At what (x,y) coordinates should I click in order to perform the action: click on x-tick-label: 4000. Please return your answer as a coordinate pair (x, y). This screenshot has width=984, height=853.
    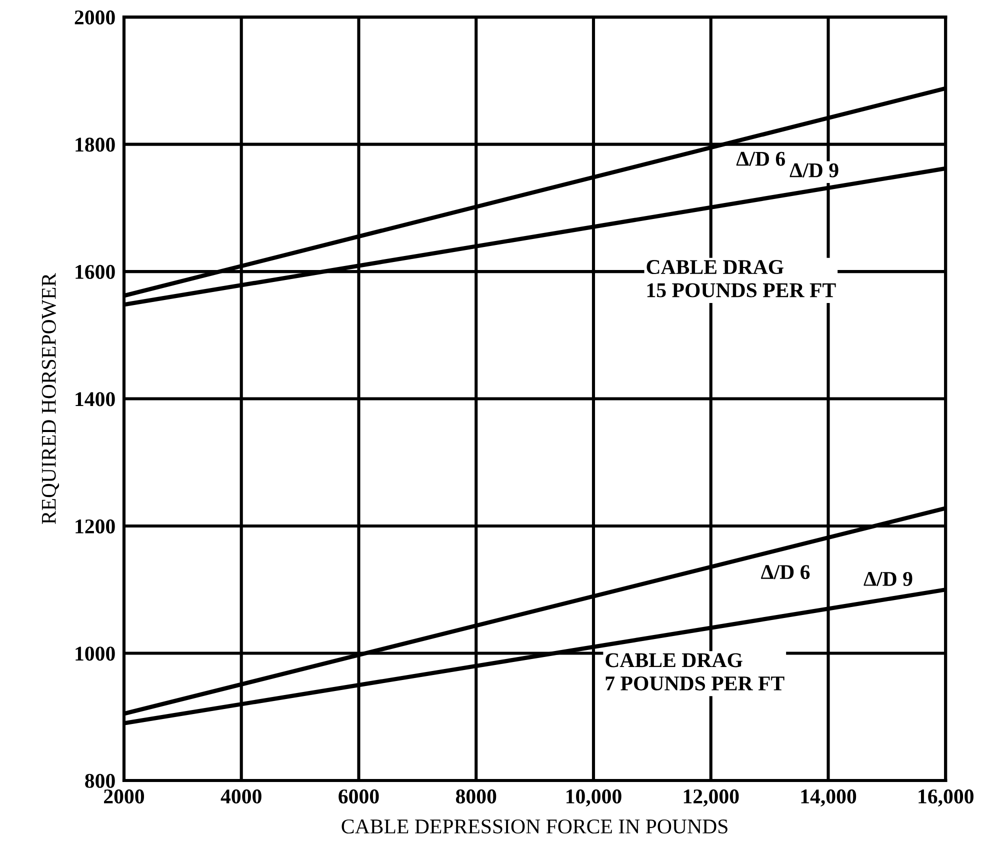
    Looking at the image, I should click on (241, 796).